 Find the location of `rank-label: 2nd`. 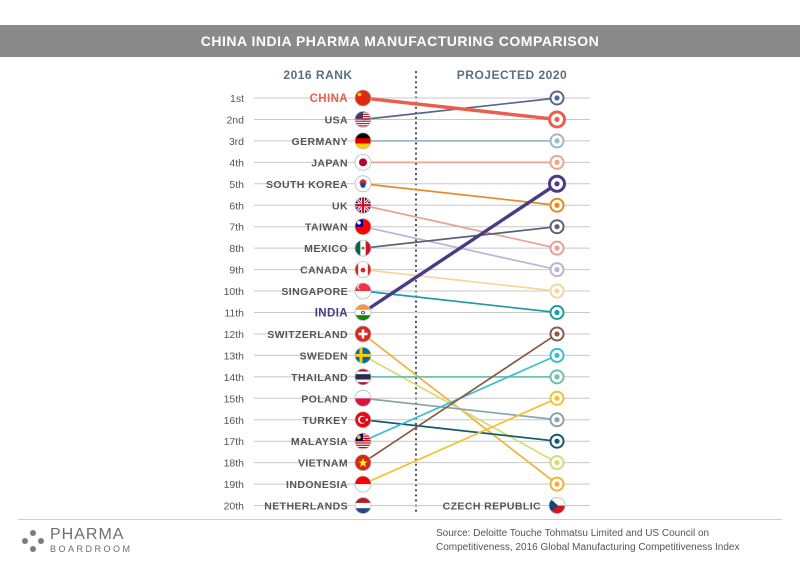

rank-label: 2nd is located at coordinates (235, 120).